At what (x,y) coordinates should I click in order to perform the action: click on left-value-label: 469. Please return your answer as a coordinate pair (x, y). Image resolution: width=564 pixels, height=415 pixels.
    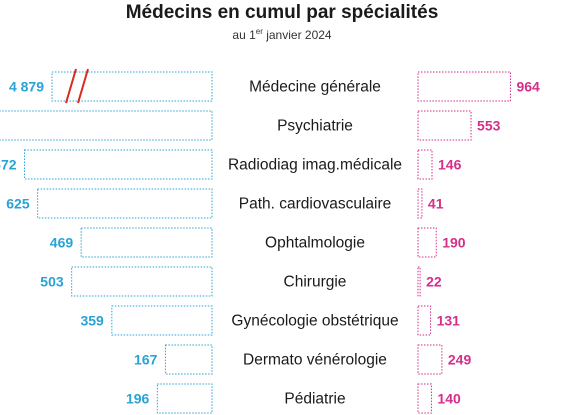
    Looking at the image, I should click on (62, 243).